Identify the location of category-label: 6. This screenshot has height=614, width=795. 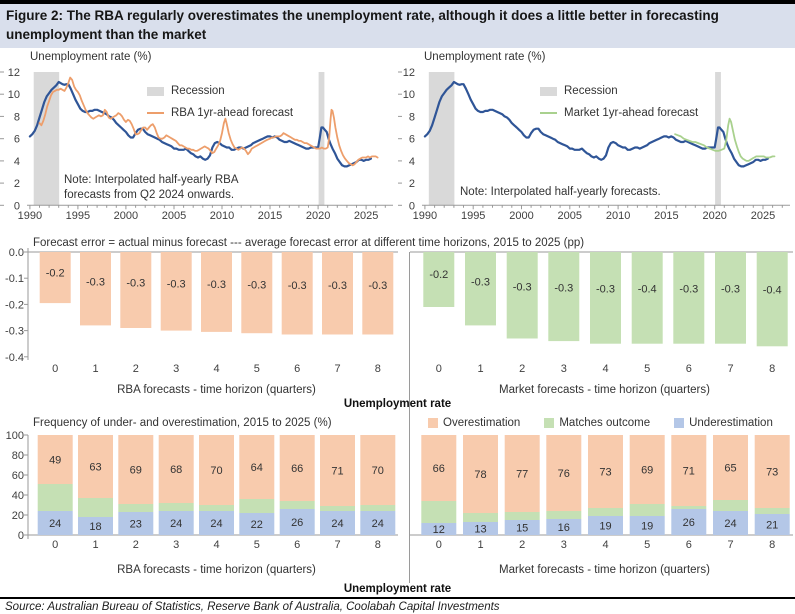
(297, 545).